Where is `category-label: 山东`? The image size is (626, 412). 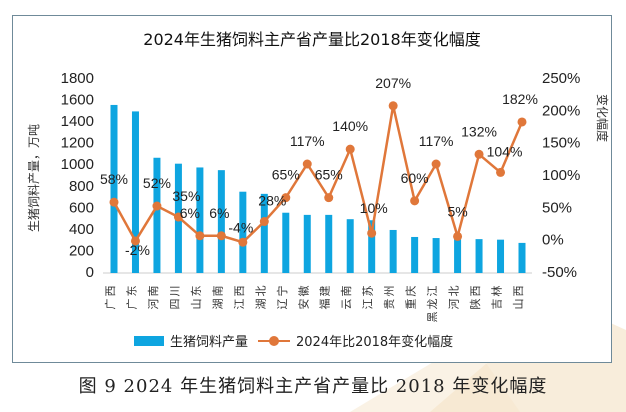
category-label: 山东 is located at coordinates (196, 298).